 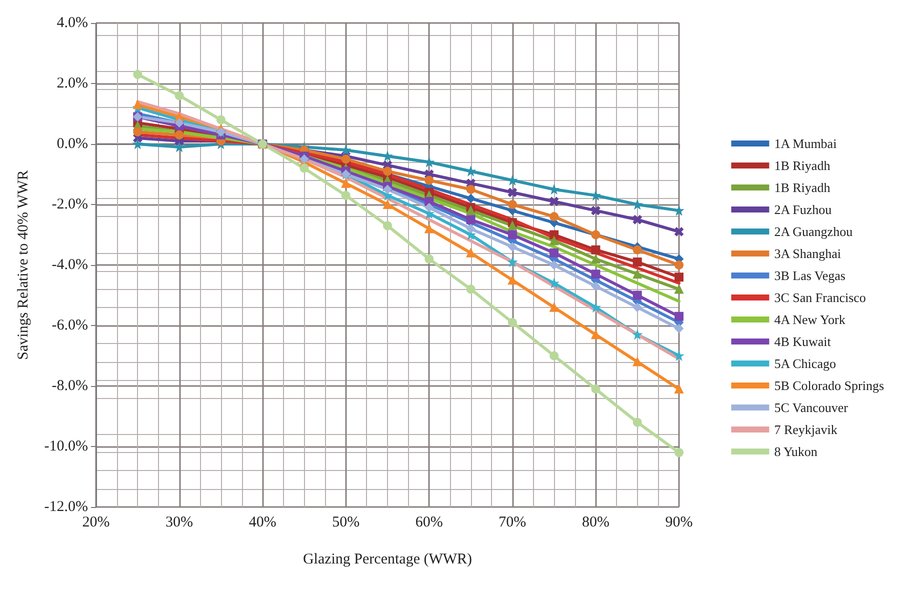 I want to click on x-tick-label: 40%, so click(x=262, y=522).